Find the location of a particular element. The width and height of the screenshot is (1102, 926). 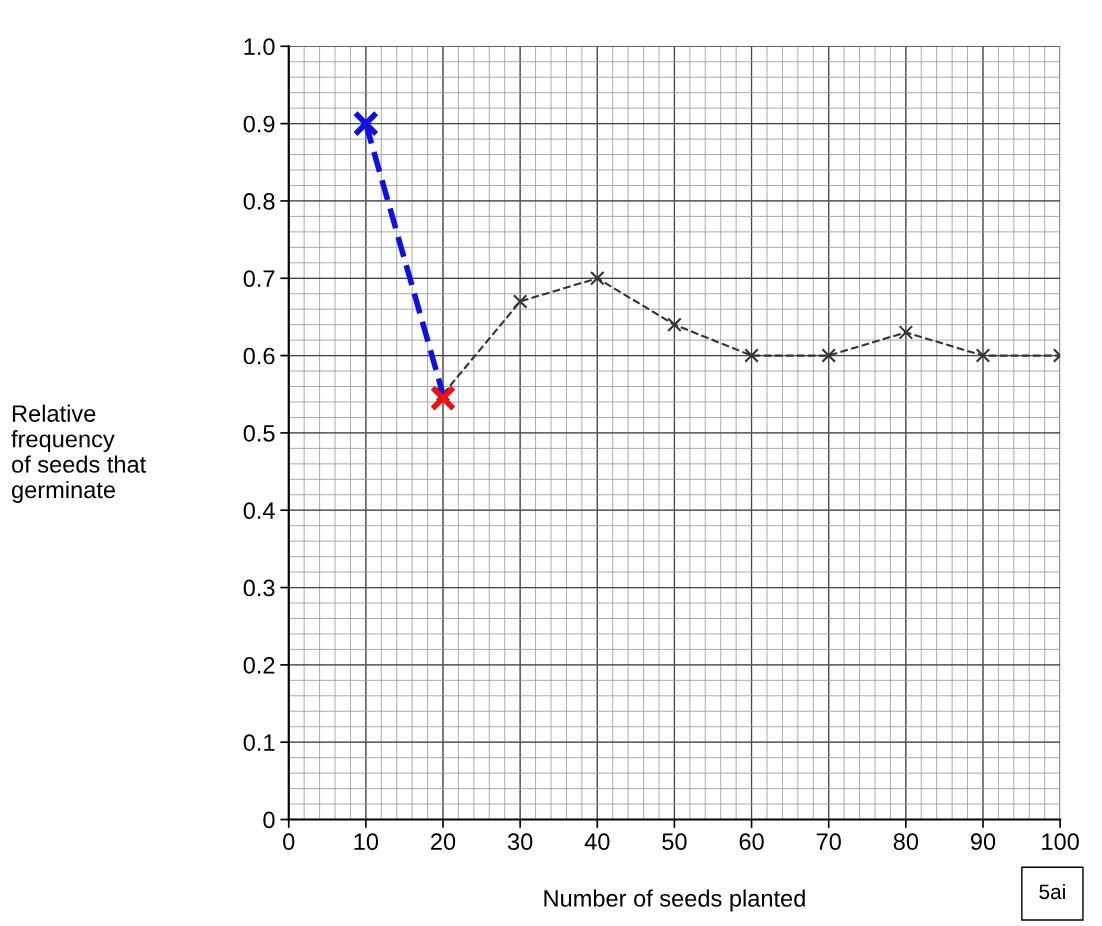

y-tick-label: 0.2 is located at coordinates (259, 665).